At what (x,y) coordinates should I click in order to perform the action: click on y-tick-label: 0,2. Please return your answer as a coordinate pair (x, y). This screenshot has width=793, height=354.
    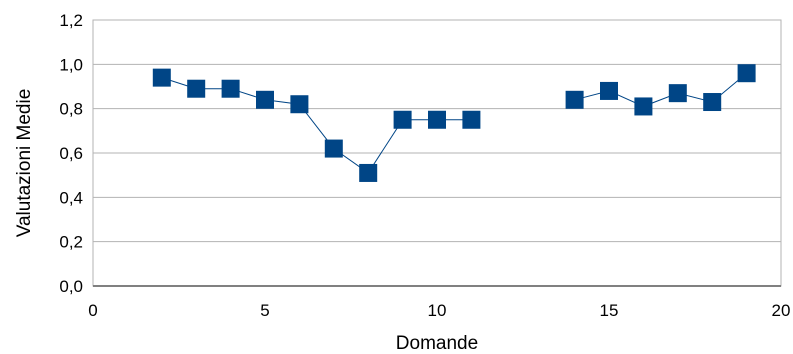
    Looking at the image, I should click on (71, 242).